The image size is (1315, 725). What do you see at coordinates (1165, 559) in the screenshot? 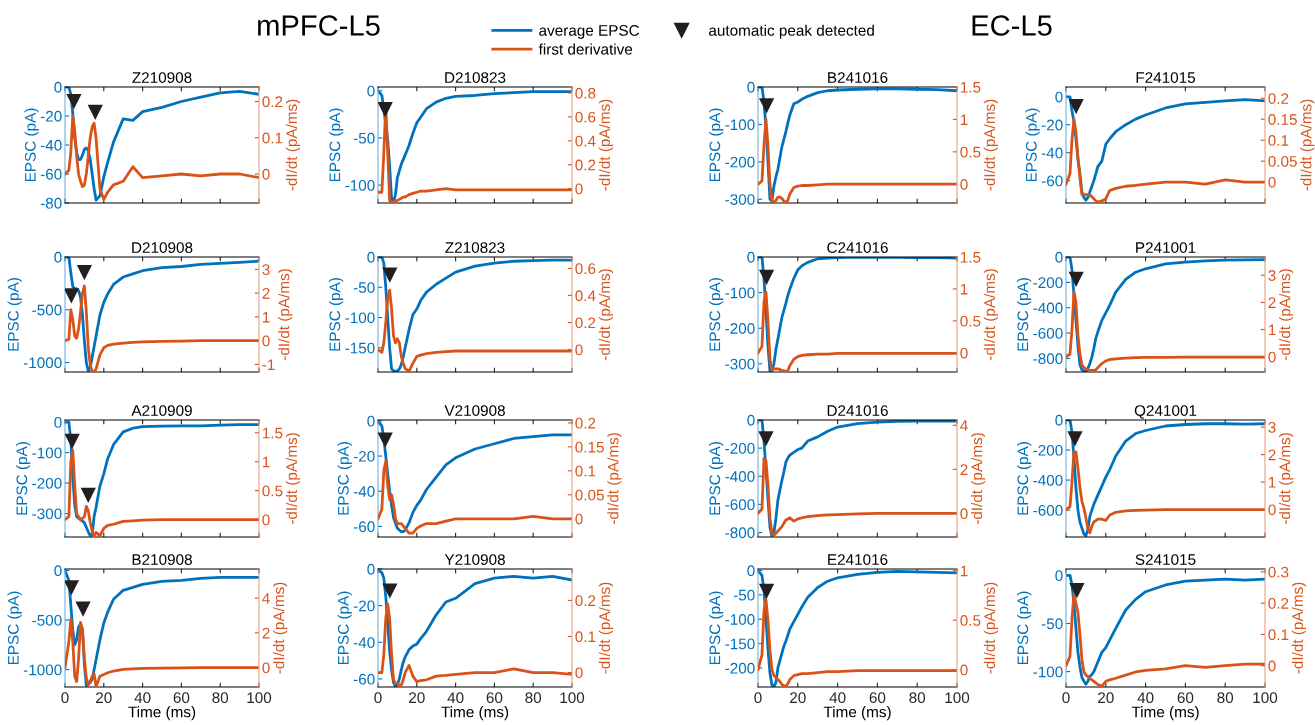
I see `chart-title: S241015` at bounding box center [1165, 559].